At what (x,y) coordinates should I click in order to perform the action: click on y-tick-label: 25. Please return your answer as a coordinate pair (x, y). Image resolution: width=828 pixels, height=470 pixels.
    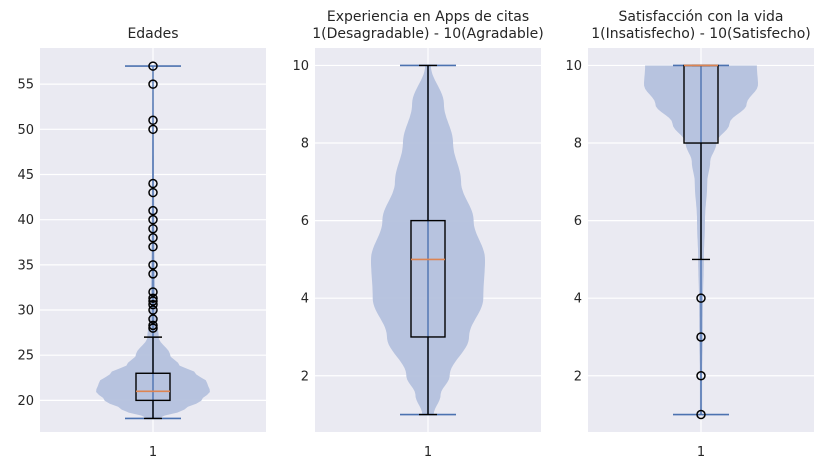
    Looking at the image, I should click on (25, 356).